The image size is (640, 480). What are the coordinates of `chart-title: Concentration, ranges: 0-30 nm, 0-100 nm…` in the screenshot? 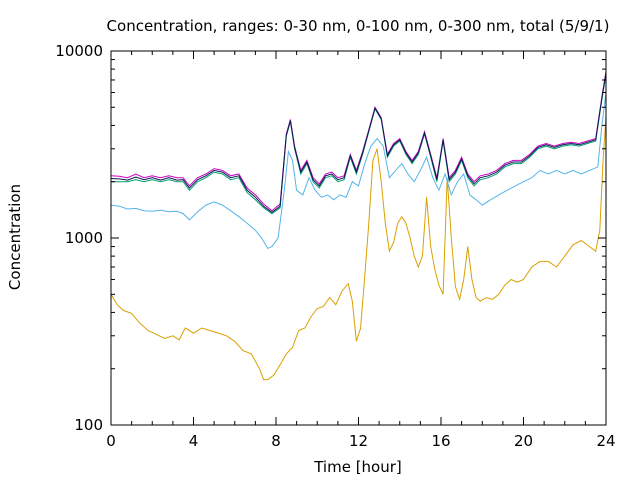 It's located at (358, 26).